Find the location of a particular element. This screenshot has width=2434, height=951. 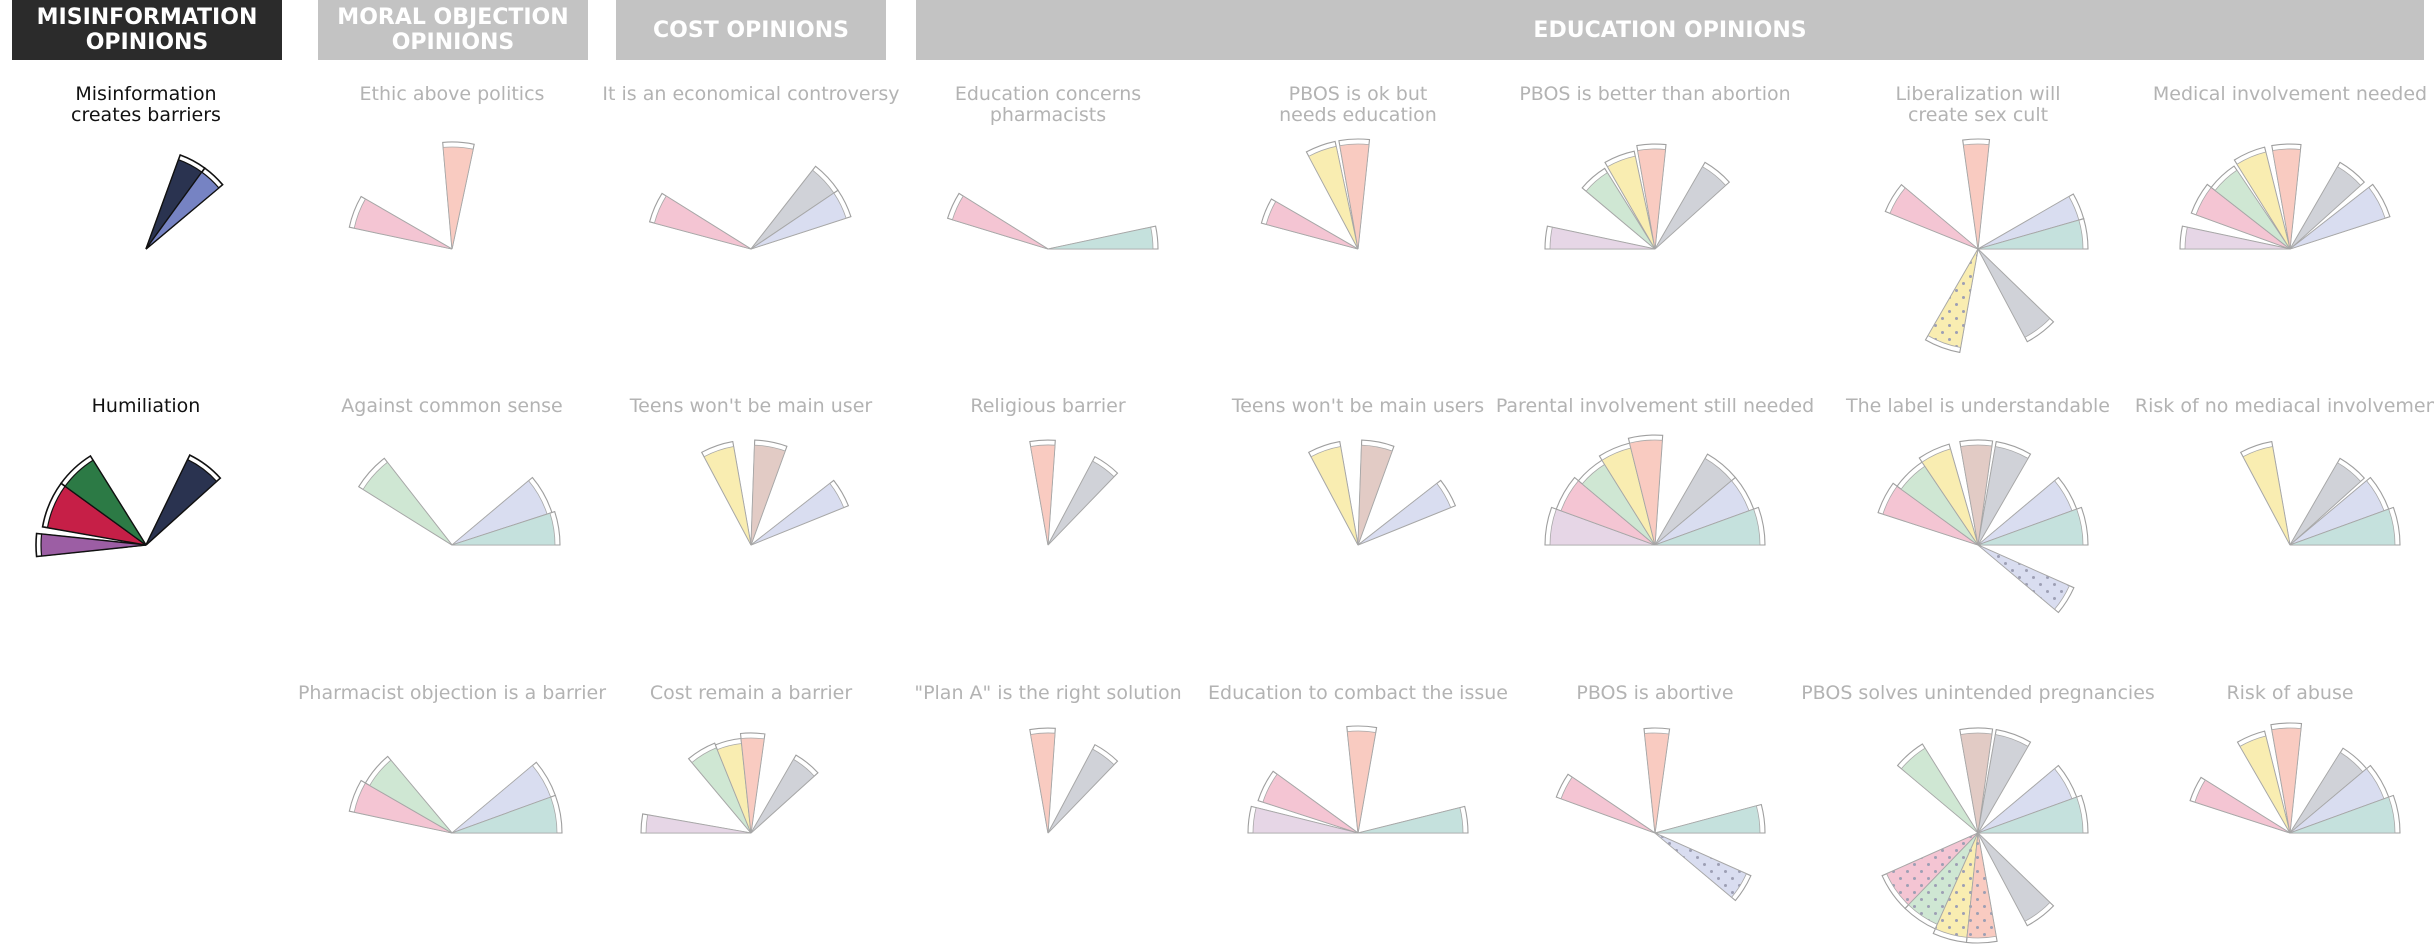

glyph-humiliation is located at coordinates (128, 506).